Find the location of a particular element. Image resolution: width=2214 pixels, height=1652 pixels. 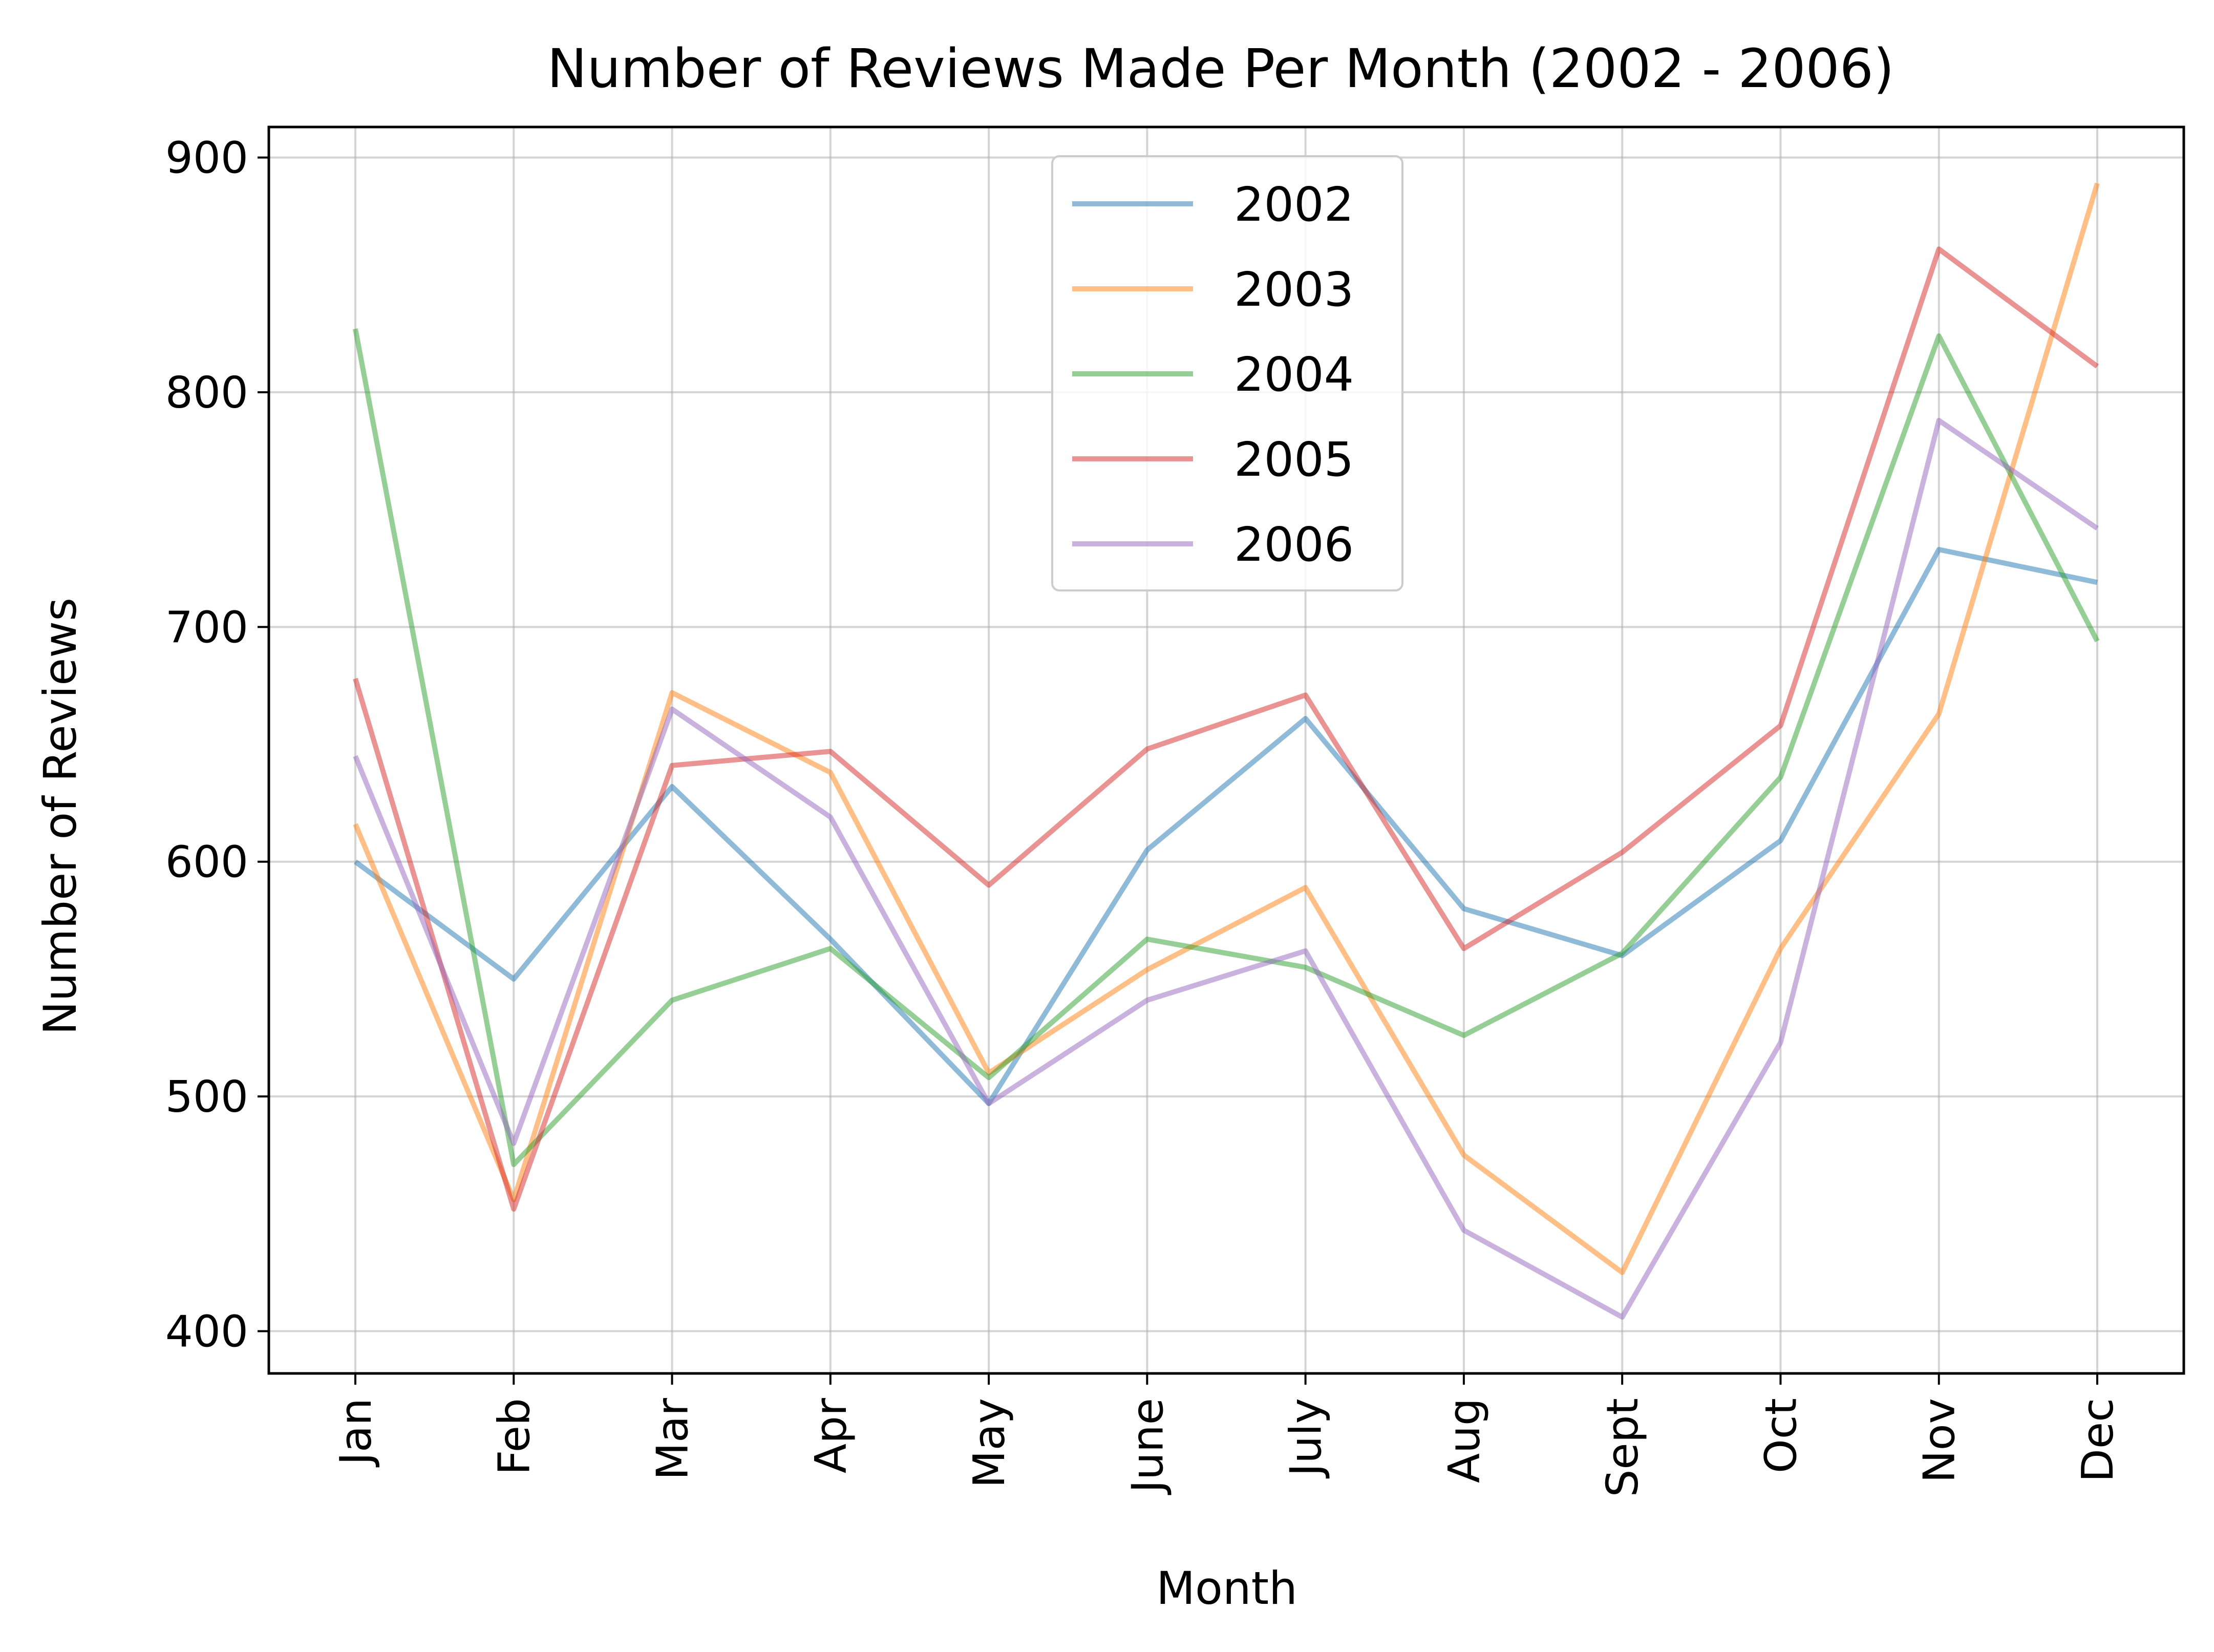

legend-label-2004: 2004 is located at coordinates (1294, 374).